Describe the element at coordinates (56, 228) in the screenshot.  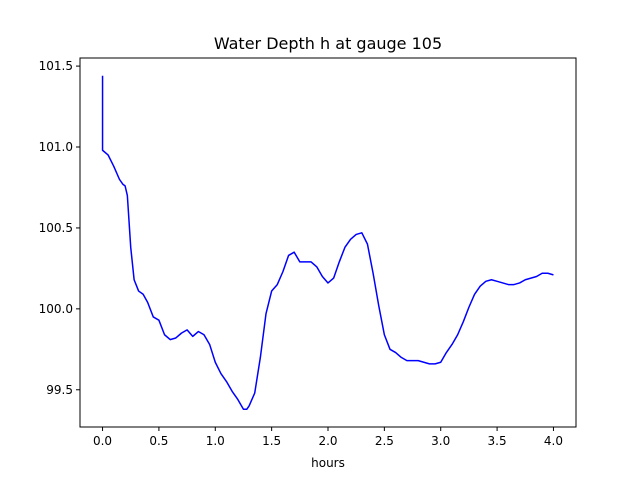
I see `y-tick-label: 100.5` at that location.